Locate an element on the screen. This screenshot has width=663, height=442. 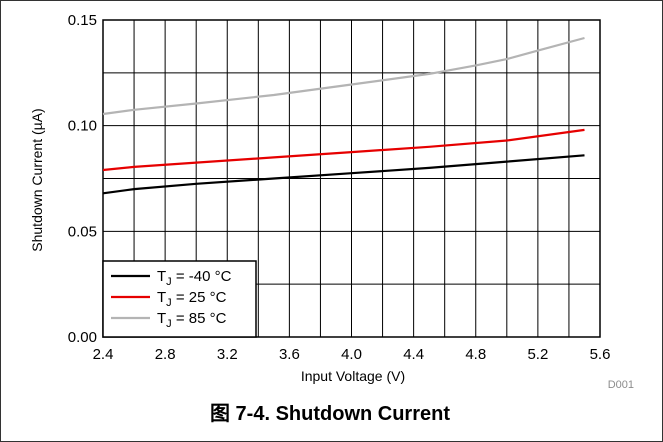
y-tick-label: 0.00 is located at coordinates (82, 337).